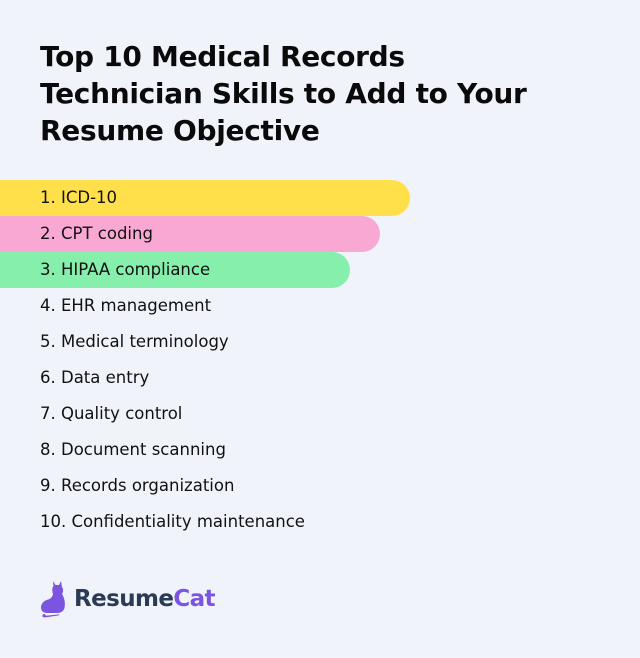 The image size is (640, 658). I want to click on skill-label: 7. Quality control, so click(111, 413).